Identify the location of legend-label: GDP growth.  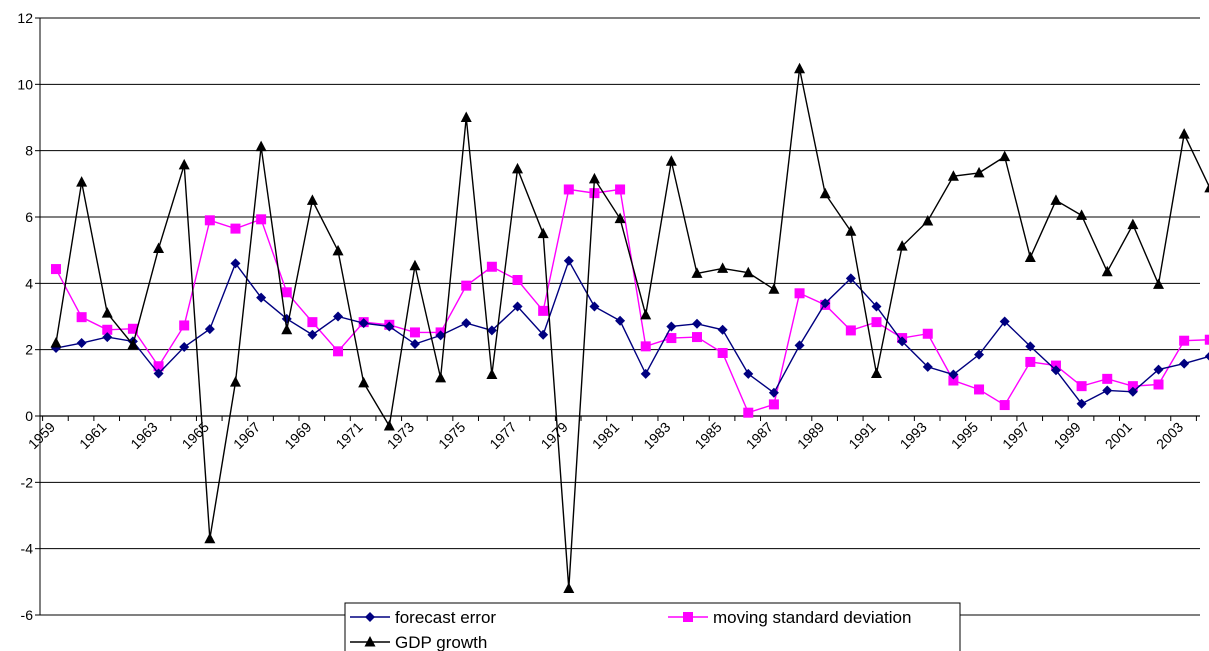
(441, 642).